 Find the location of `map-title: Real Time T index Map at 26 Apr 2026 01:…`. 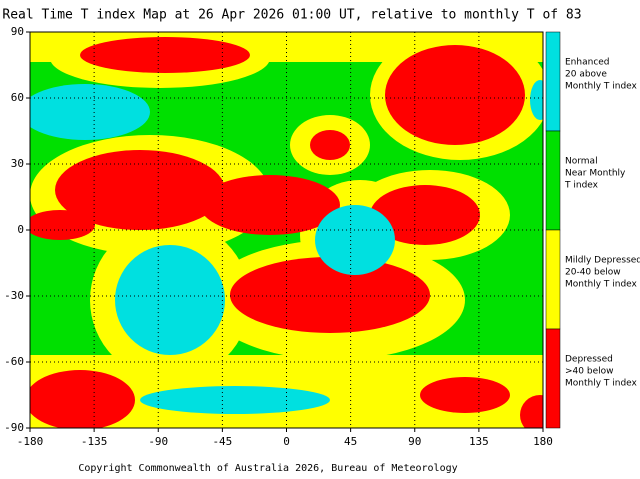

map-title: Real Time T index Map at 26 Apr 2026 01:… is located at coordinates (291, 15).